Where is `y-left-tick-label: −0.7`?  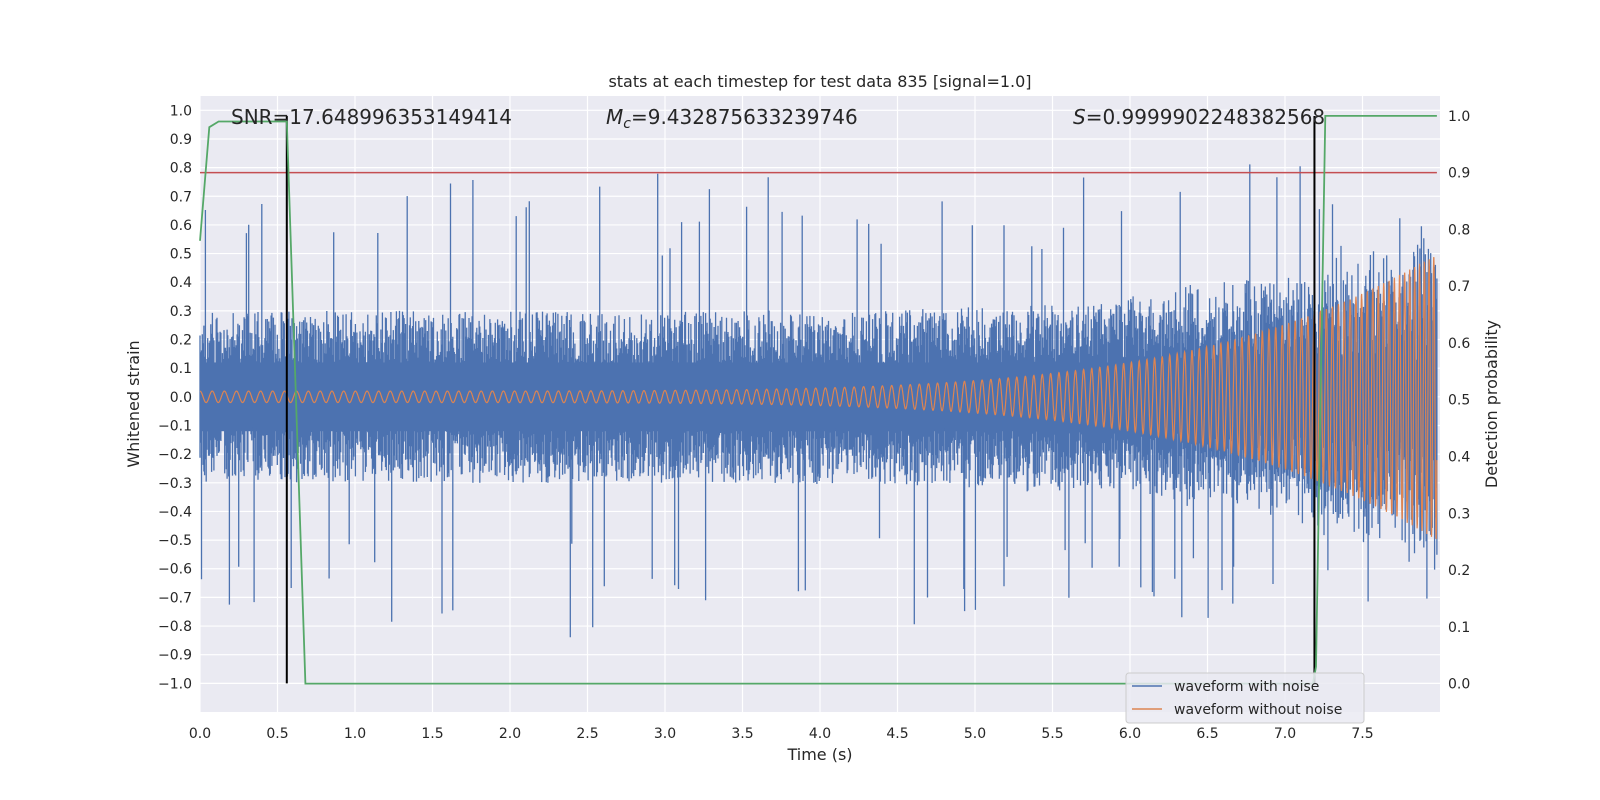 y-left-tick-label: −0.7 is located at coordinates (175, 598).